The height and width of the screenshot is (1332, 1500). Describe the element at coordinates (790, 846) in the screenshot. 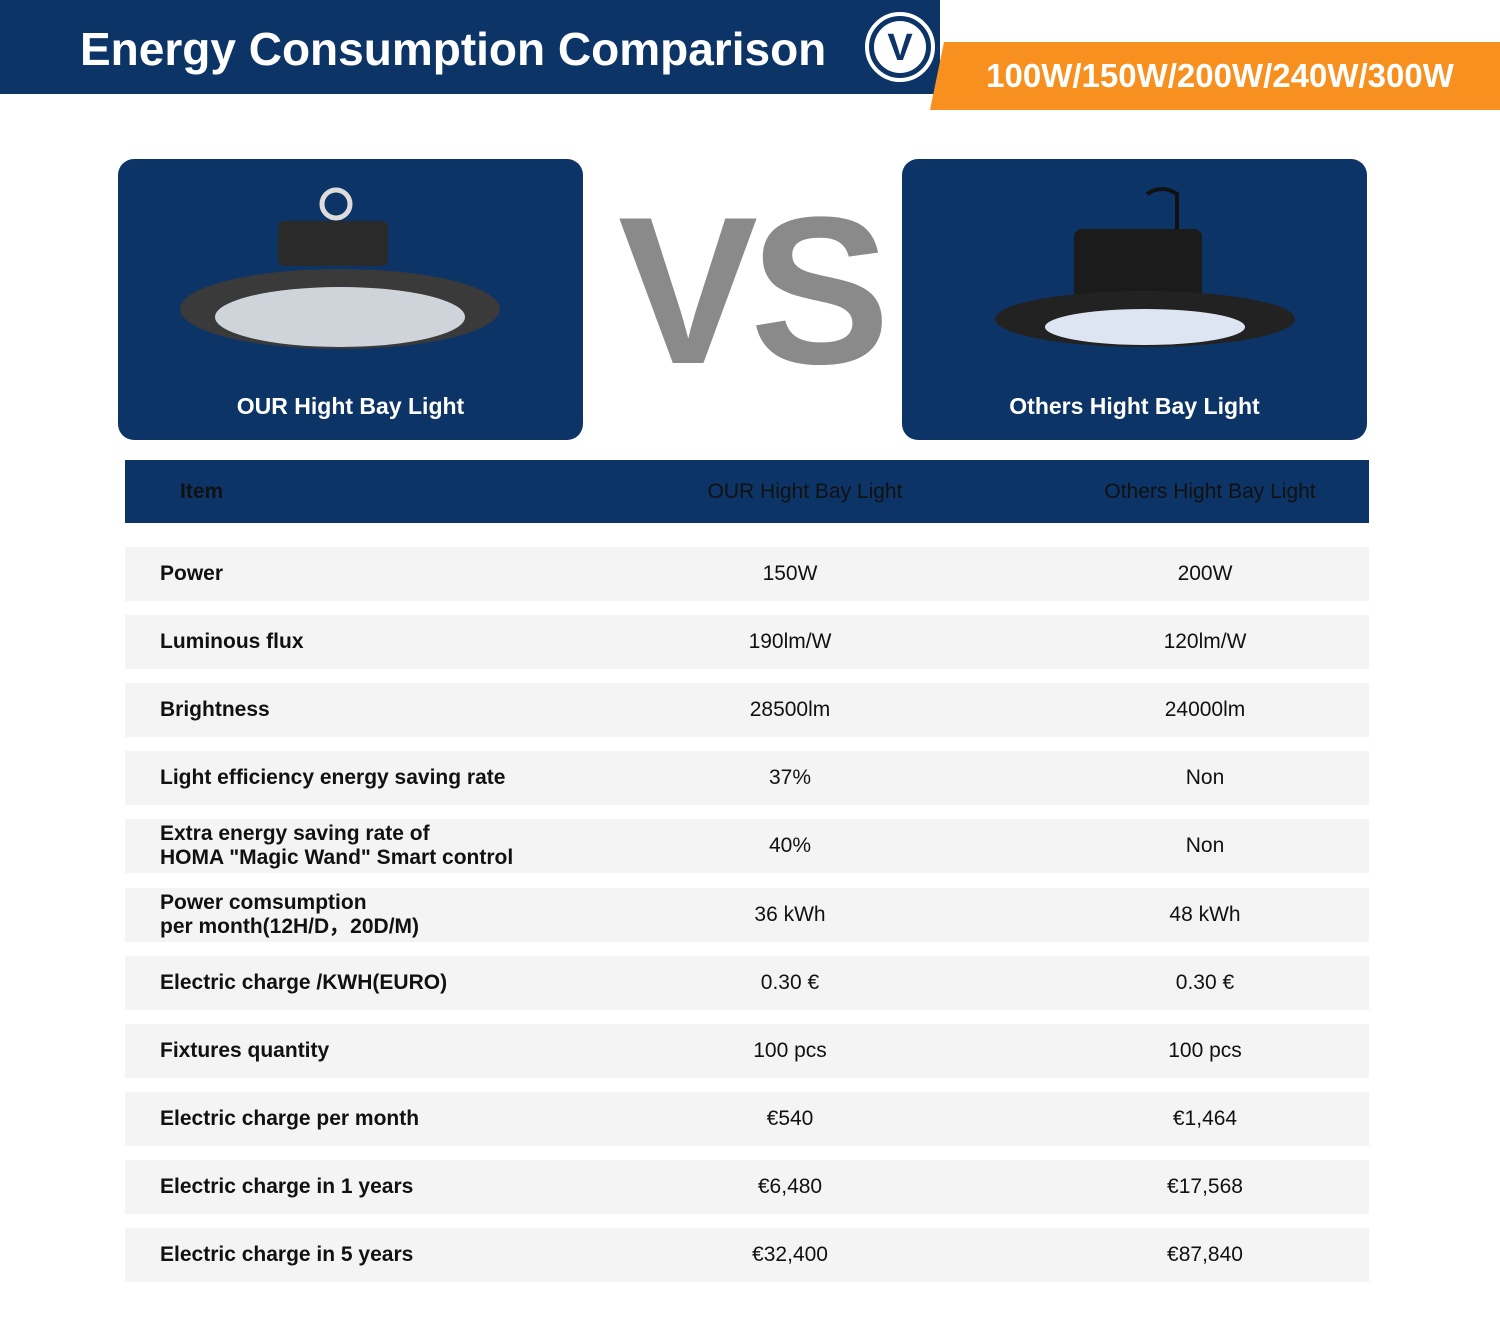

I see `our-cell: 40%` at that location.